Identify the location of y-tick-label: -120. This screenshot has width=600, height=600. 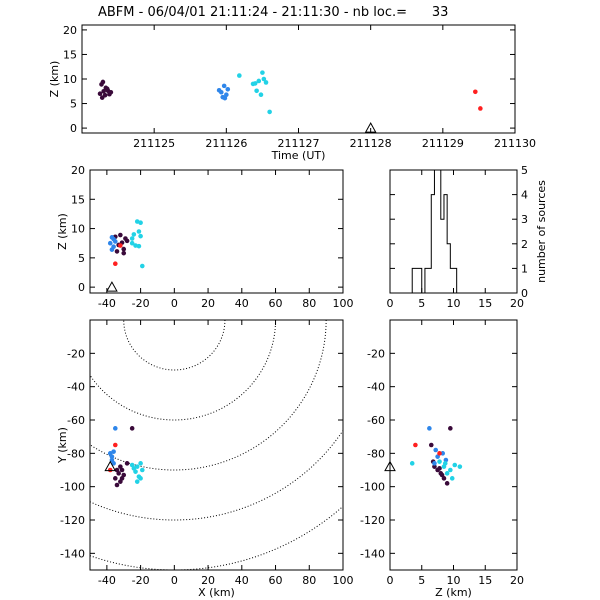
(72, 520).